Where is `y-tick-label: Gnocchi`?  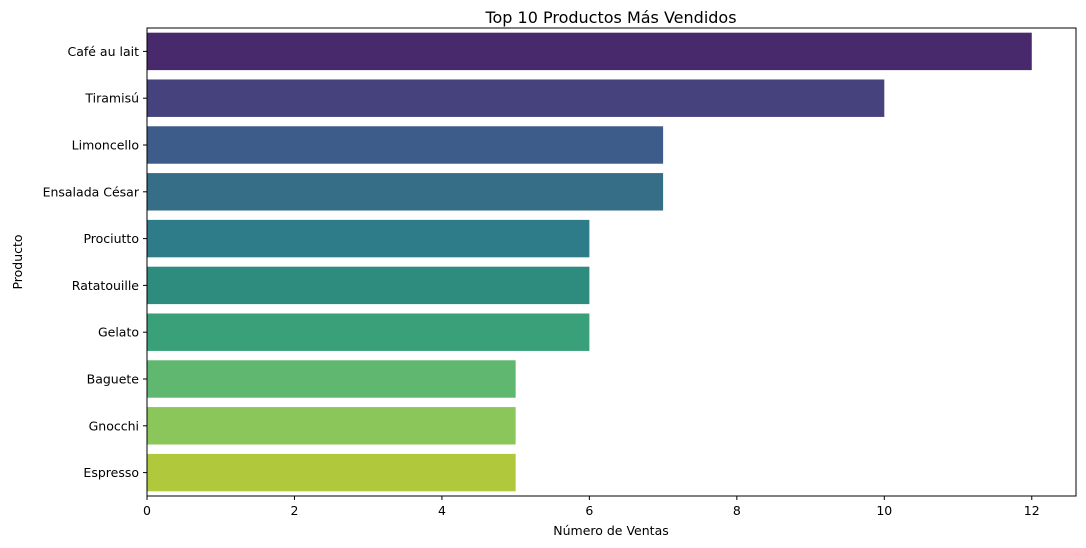
y-tick-label: Gnocchi is located at coordinates (114, 425).